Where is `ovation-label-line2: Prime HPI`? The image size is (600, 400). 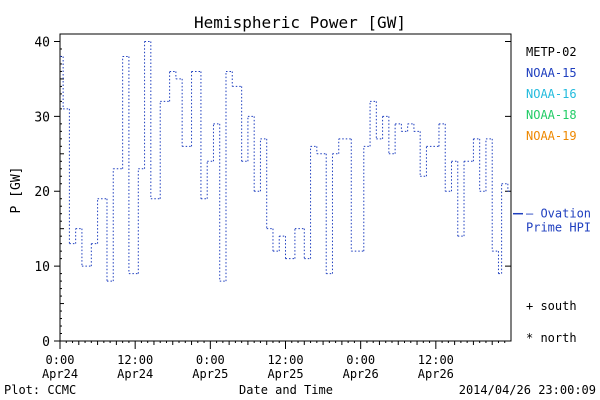 ovation-label-line2: Prime HPI is located at coordinates (558, 228).